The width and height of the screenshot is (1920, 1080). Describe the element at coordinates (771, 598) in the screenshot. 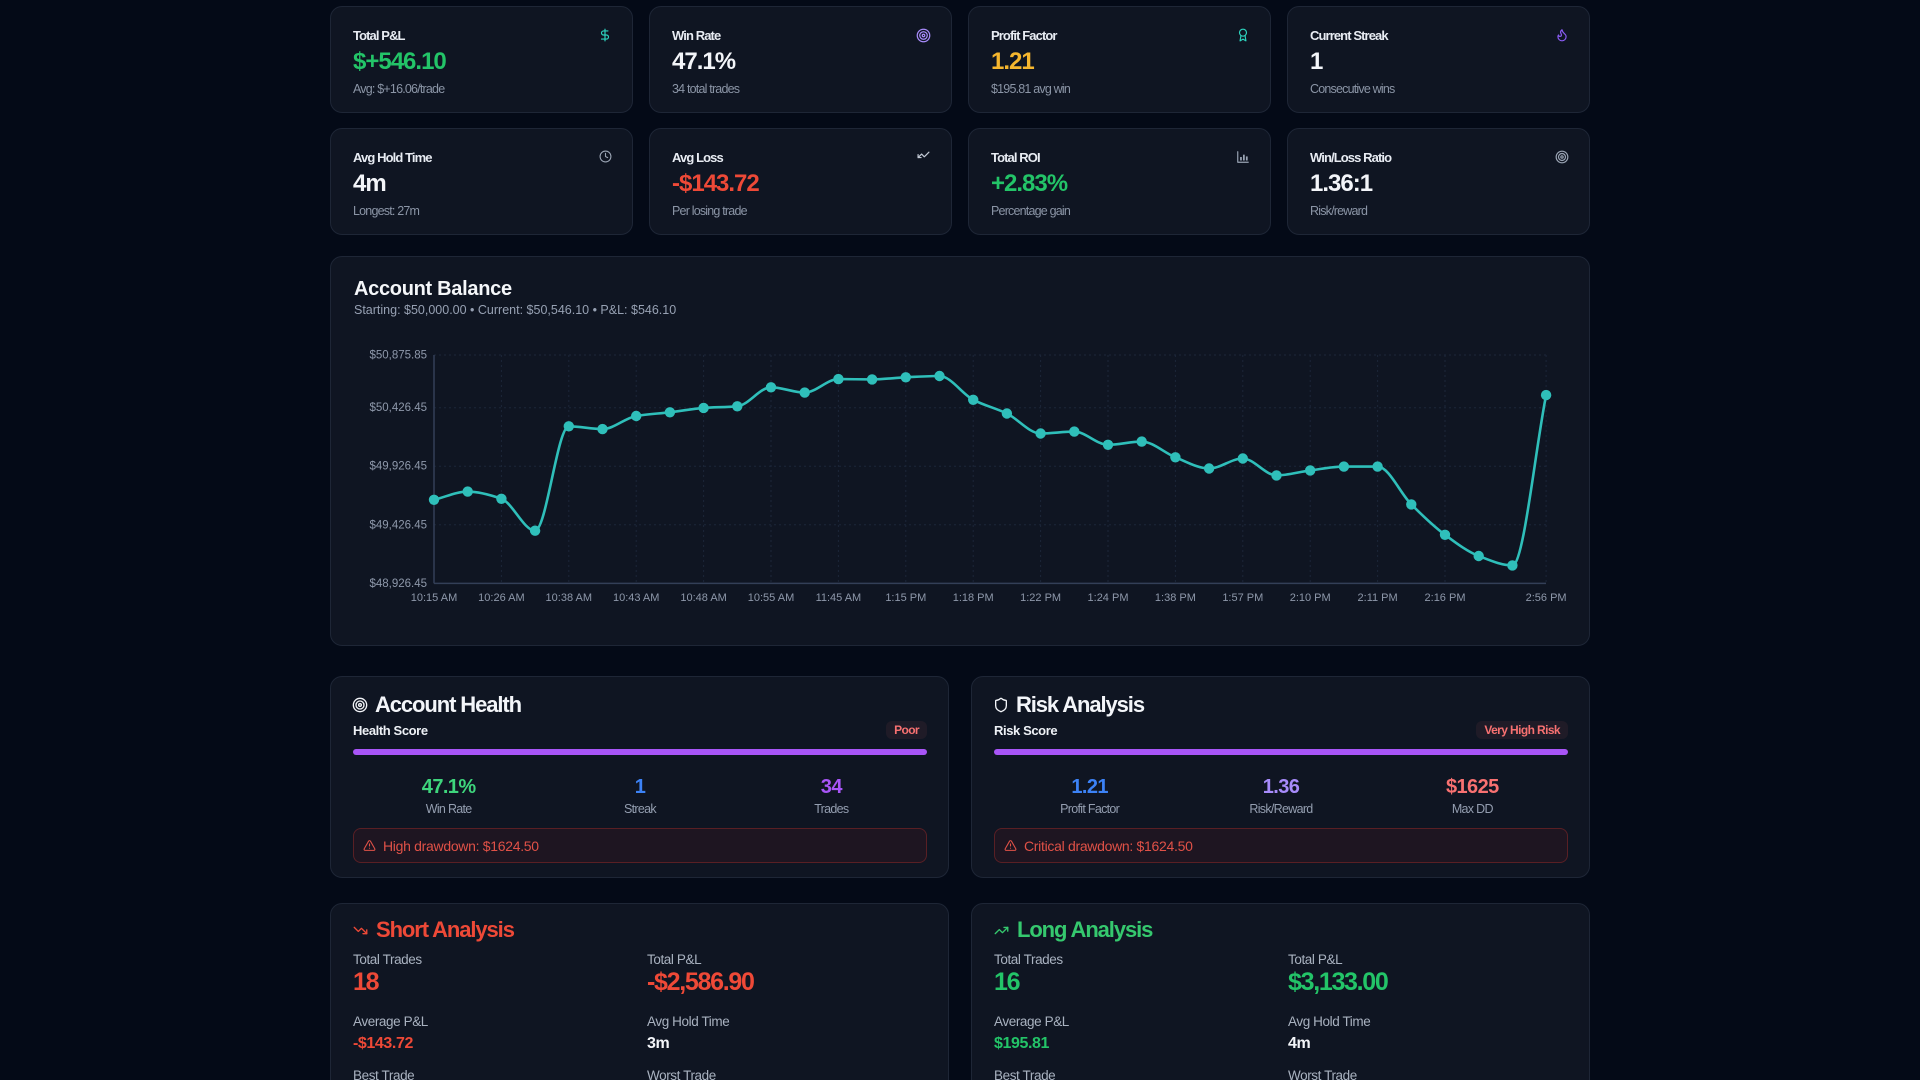

I see `svg-text: 10:55 AM` at that location.